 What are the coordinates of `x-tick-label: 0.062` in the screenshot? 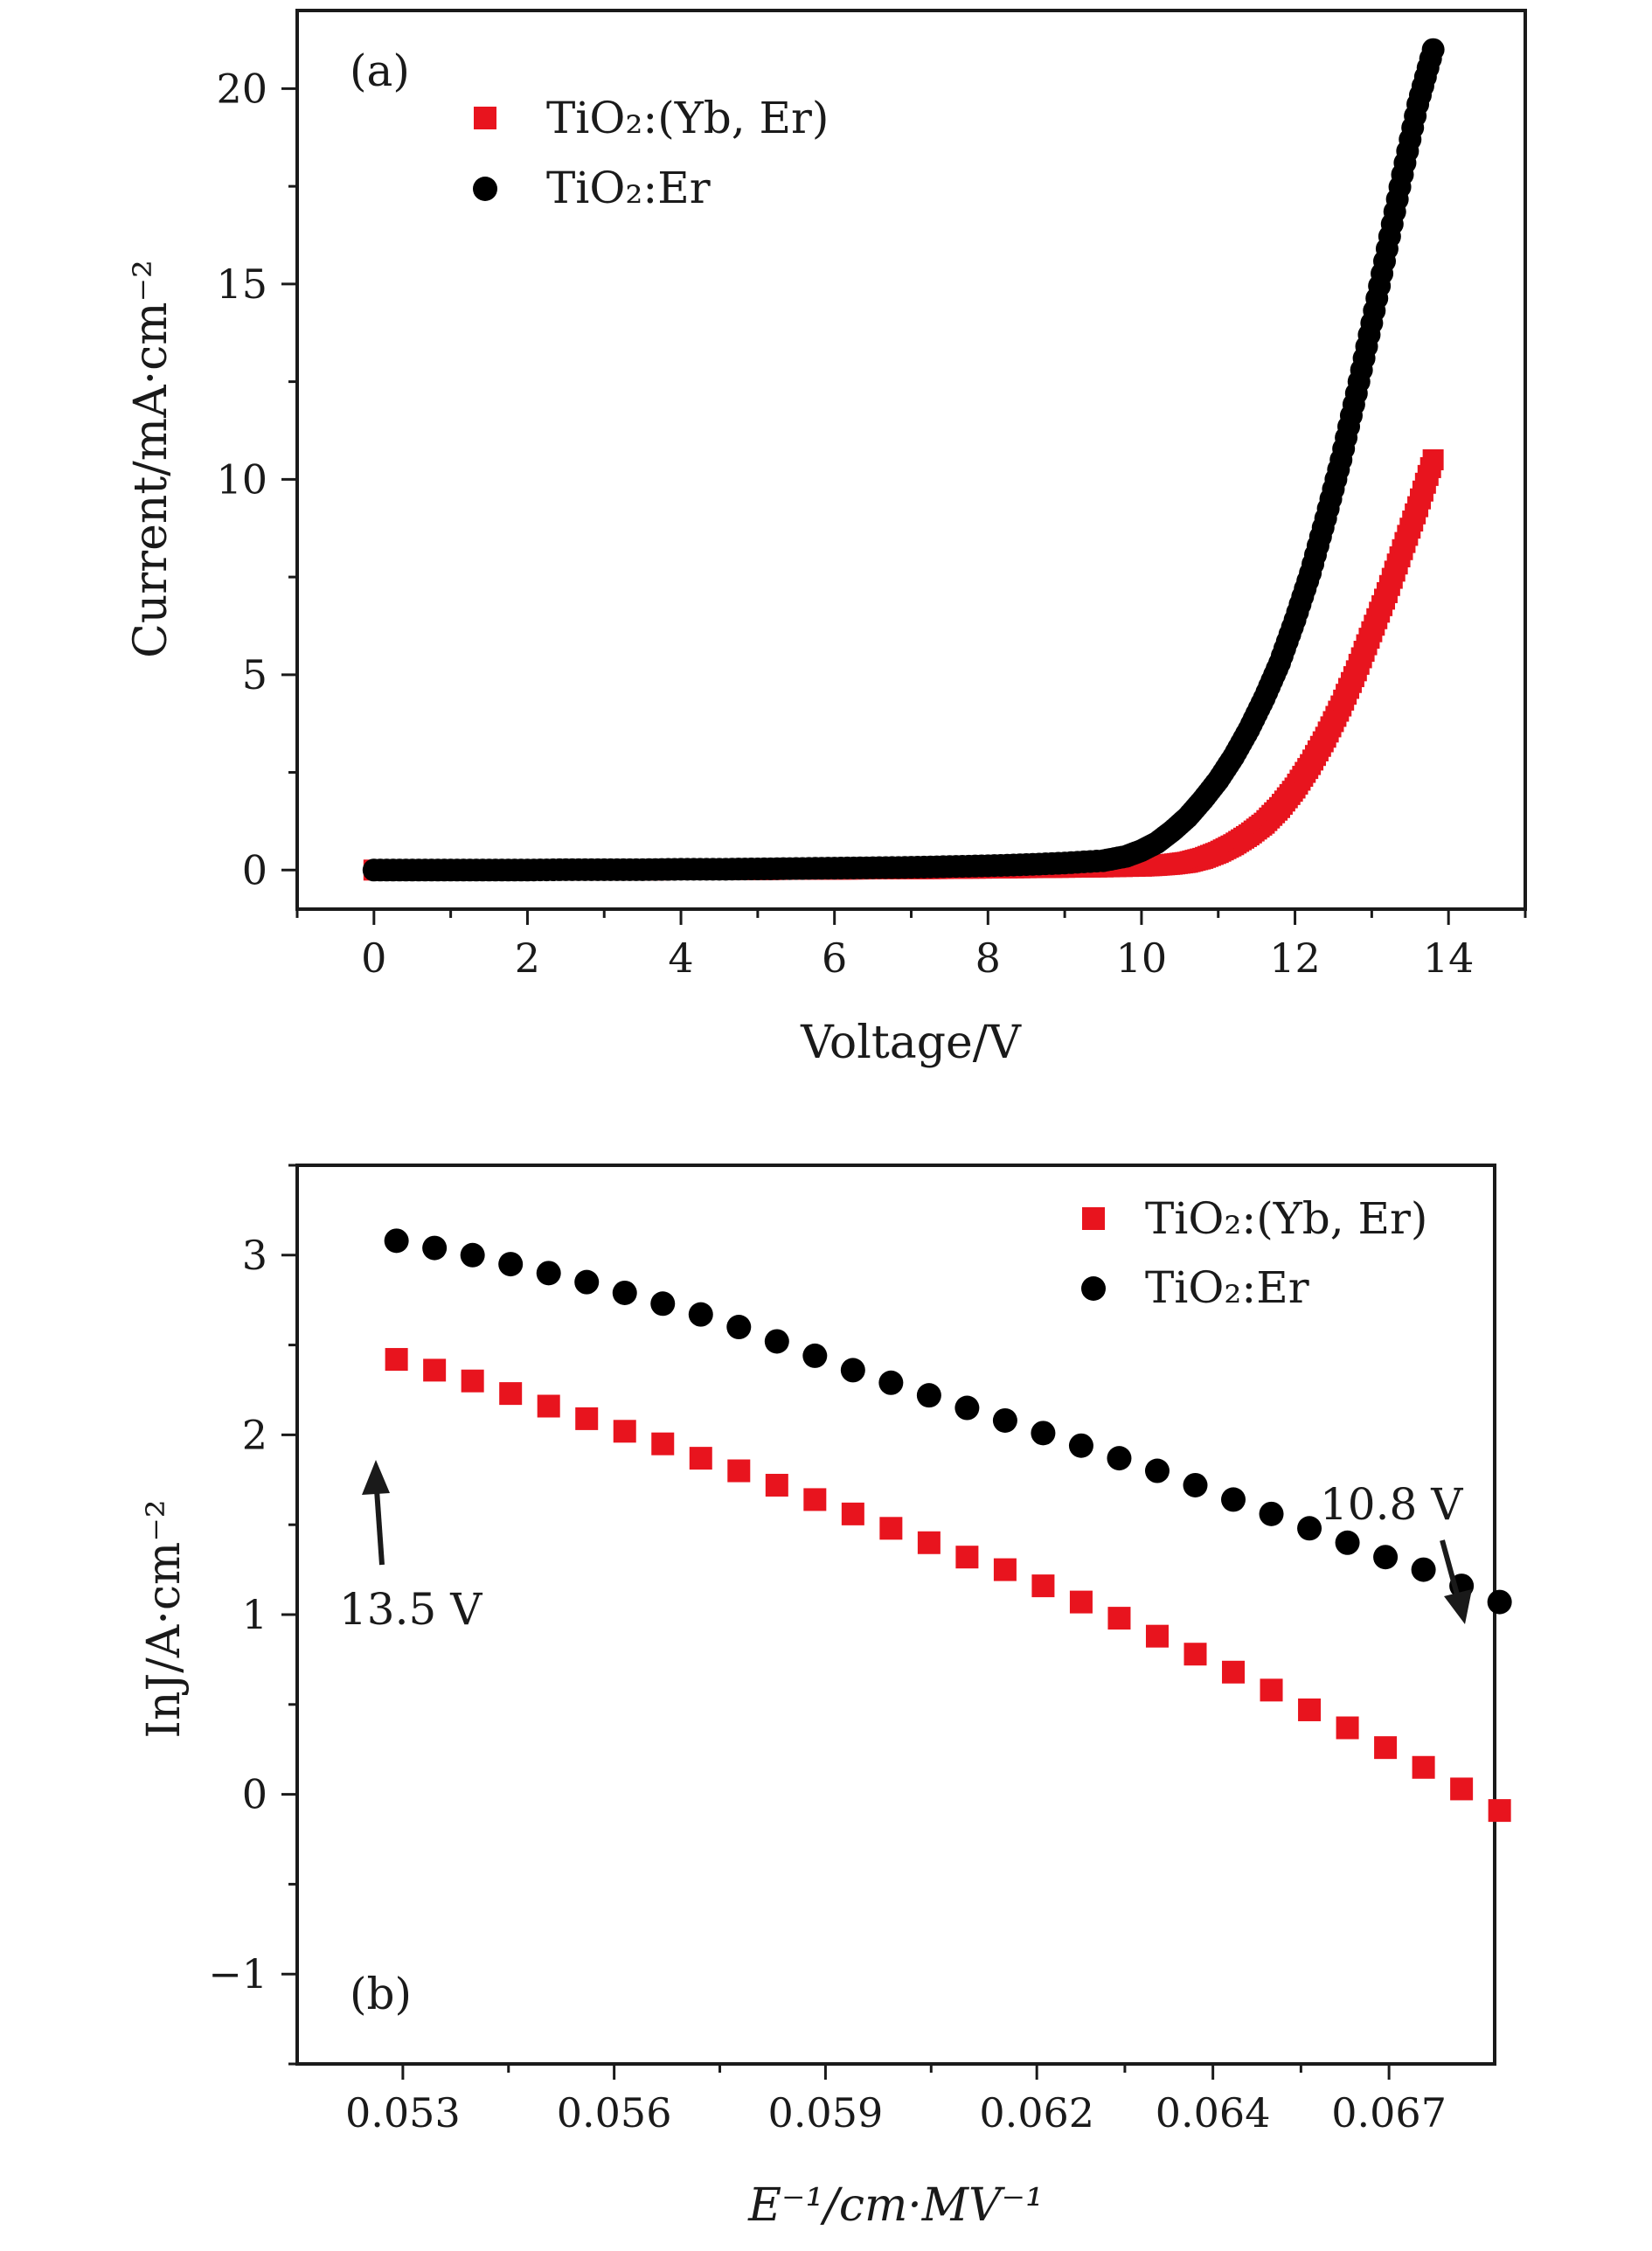 It's located at (1036, 2112).